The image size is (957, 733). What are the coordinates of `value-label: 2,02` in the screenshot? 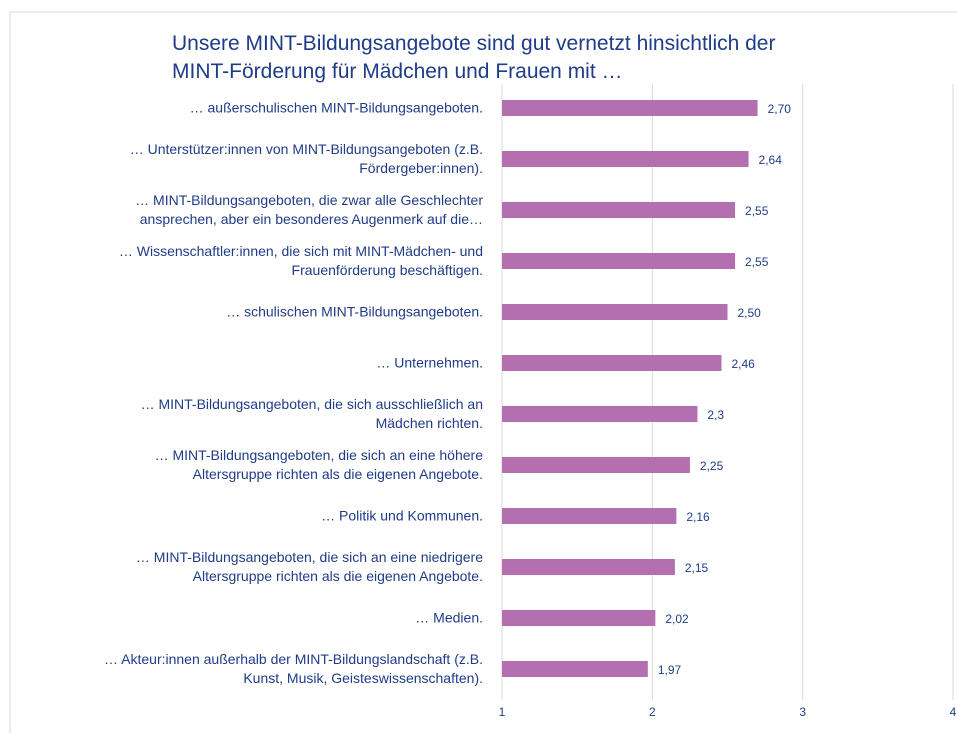 It's located at (677, 619).